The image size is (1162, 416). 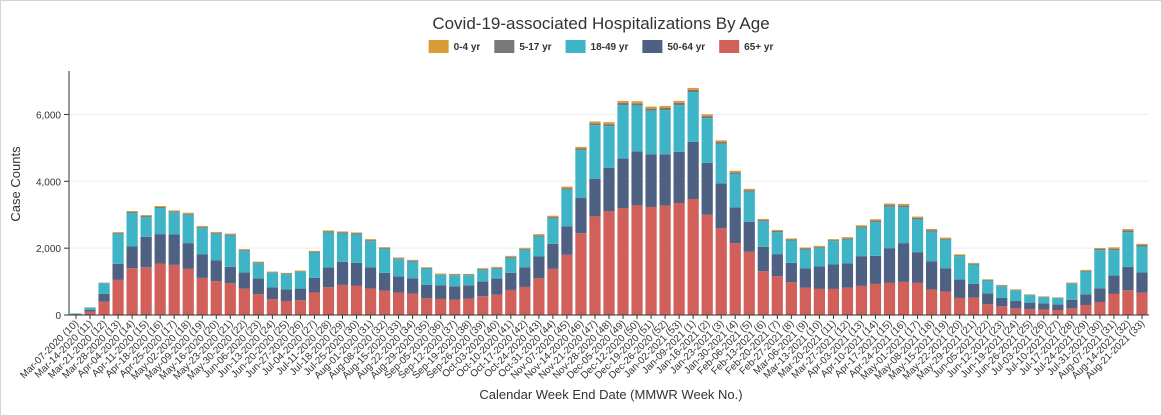 I want to click on y-tick-label: 6,000, so click(x=48, y=115).